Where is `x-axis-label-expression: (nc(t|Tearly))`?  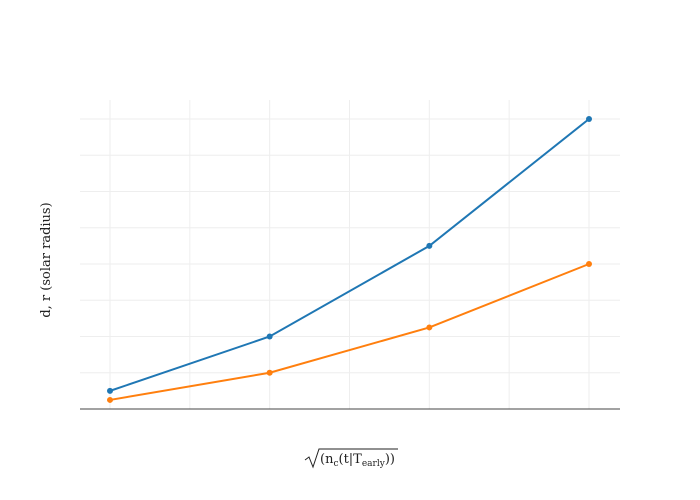
x-axis-label-expression: (nc(t|Tearly)) is located at coordinates (357, 460).